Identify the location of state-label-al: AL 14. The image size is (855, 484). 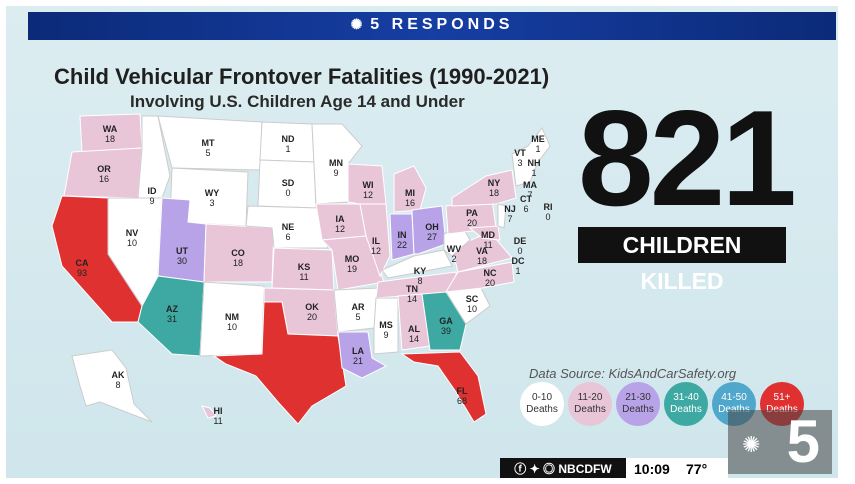
(414, 334).